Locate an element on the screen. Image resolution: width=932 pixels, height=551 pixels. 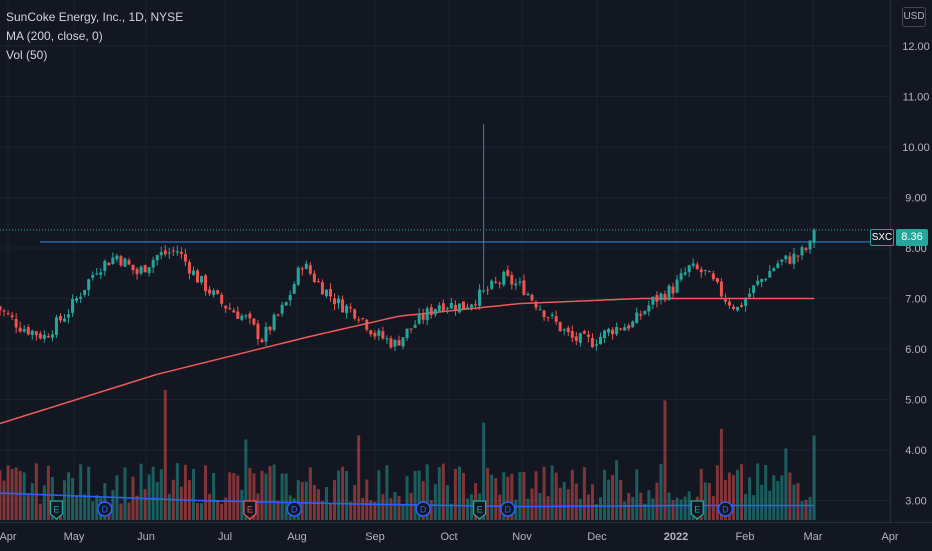
price-axis is located at coordinates (911, 261).